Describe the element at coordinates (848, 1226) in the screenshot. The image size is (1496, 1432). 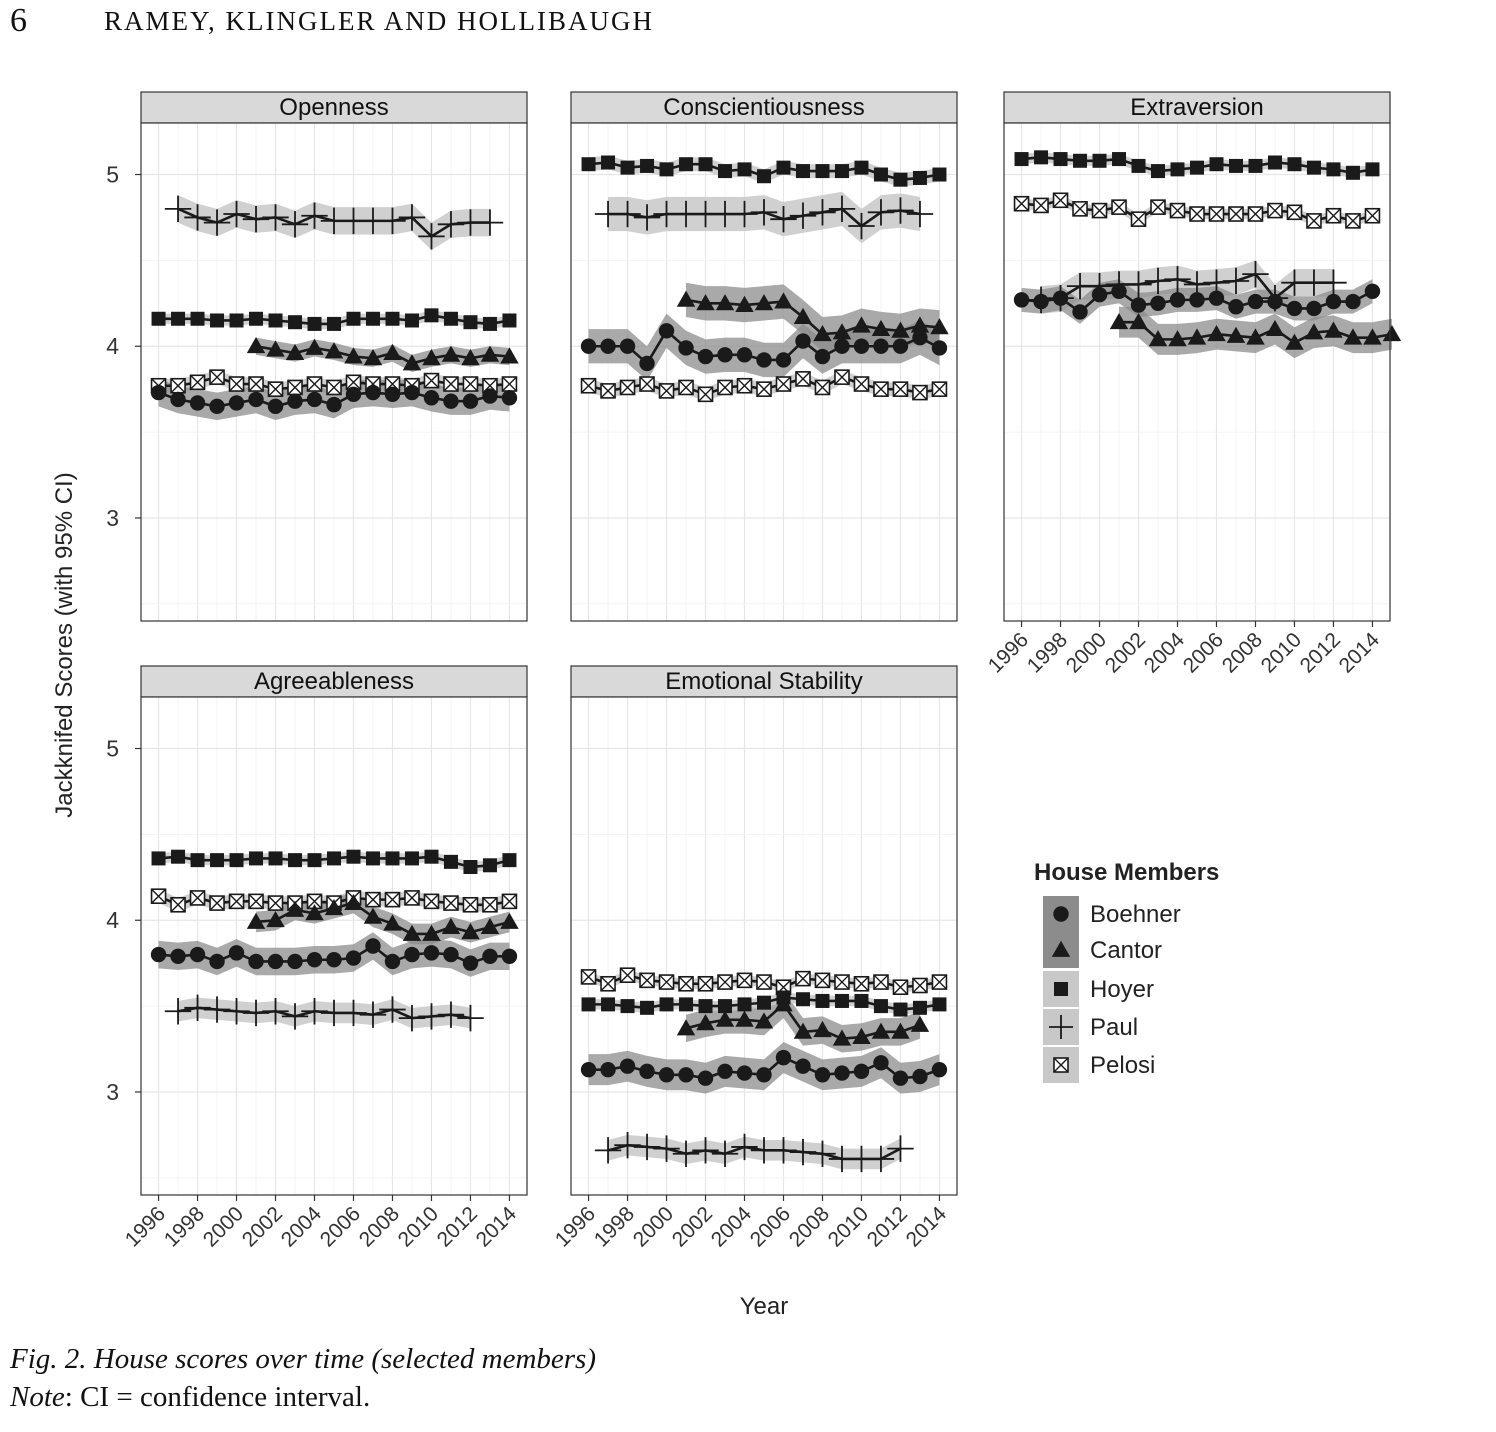
I see `x-tick-label: 2010` at that location.